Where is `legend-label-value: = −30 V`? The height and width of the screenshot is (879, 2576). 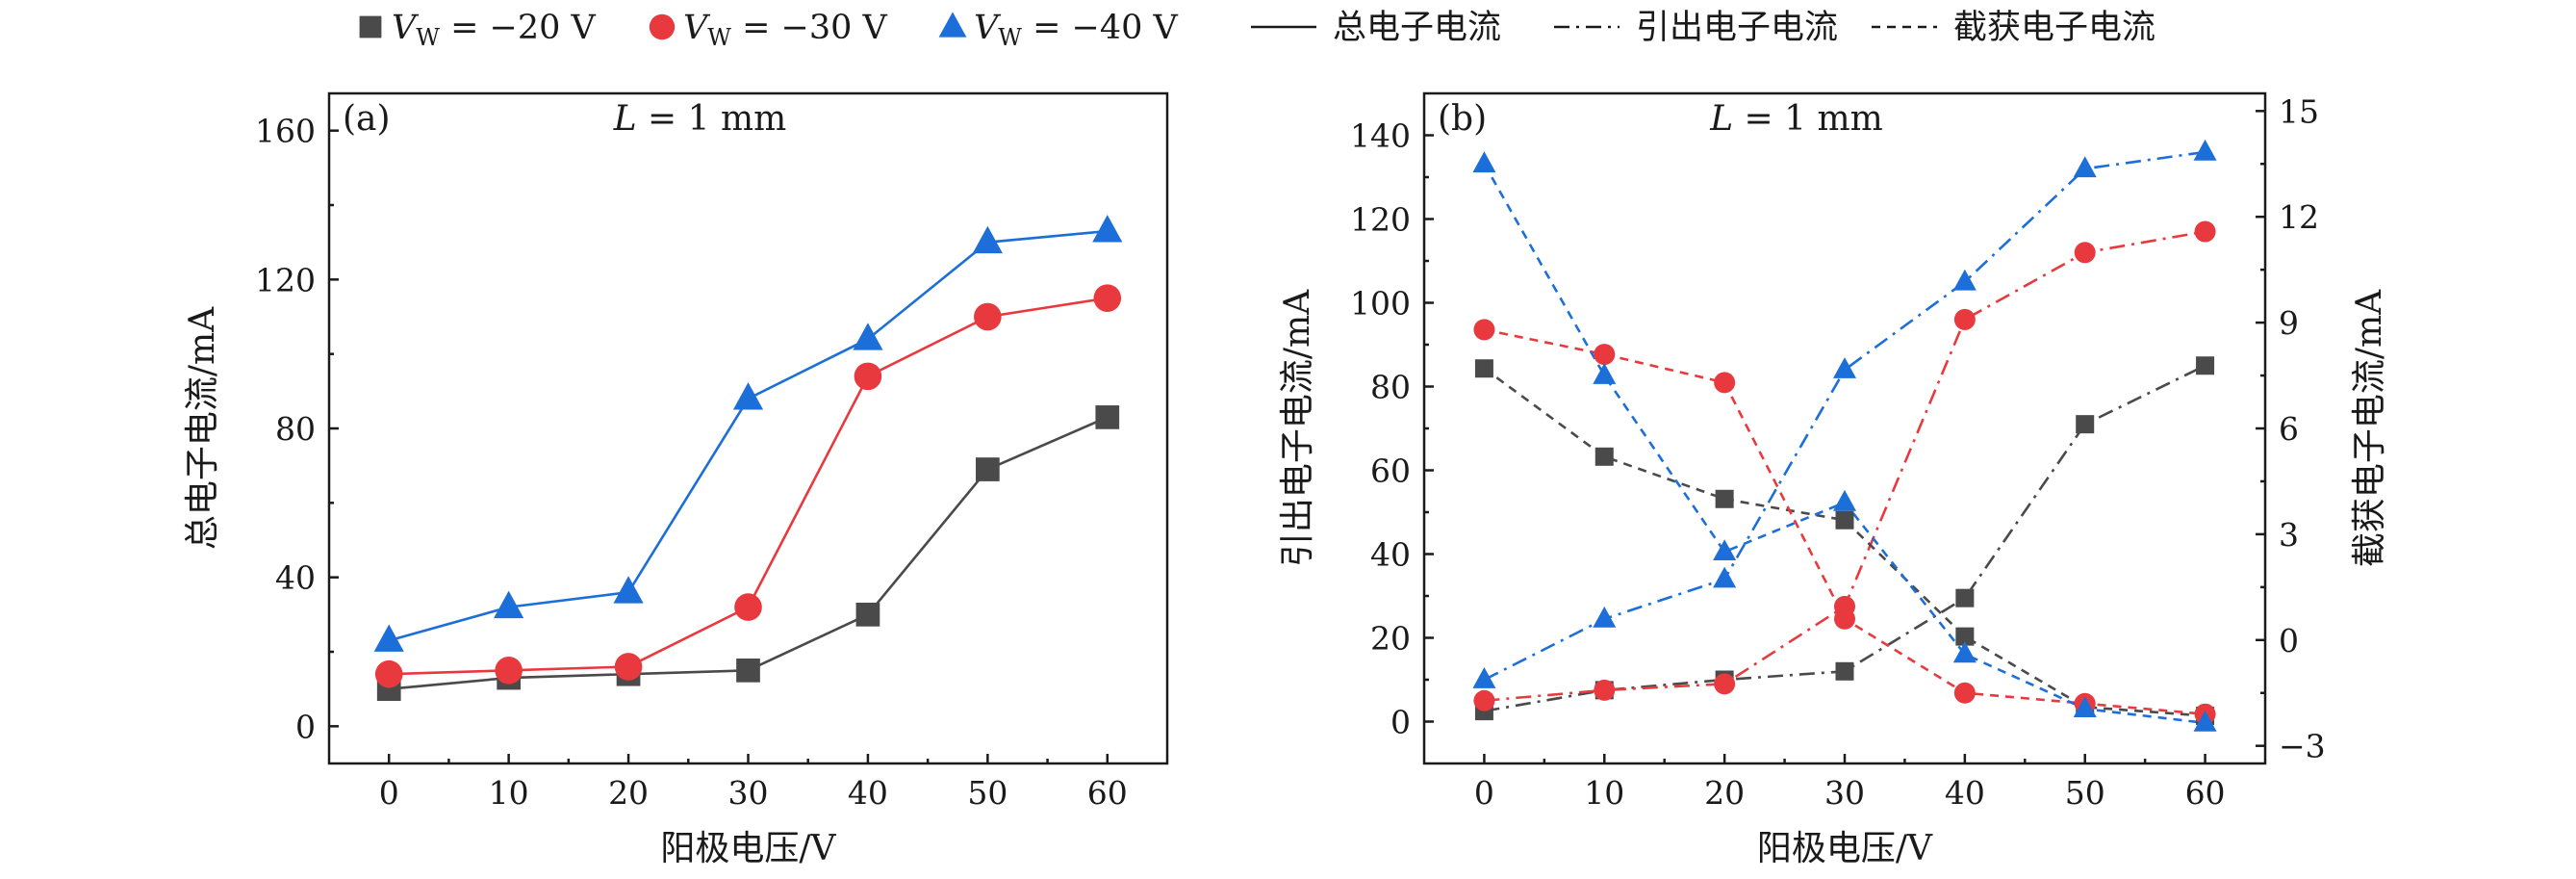
legend-label-value: = −30 V is located at coordinates (809, 28).